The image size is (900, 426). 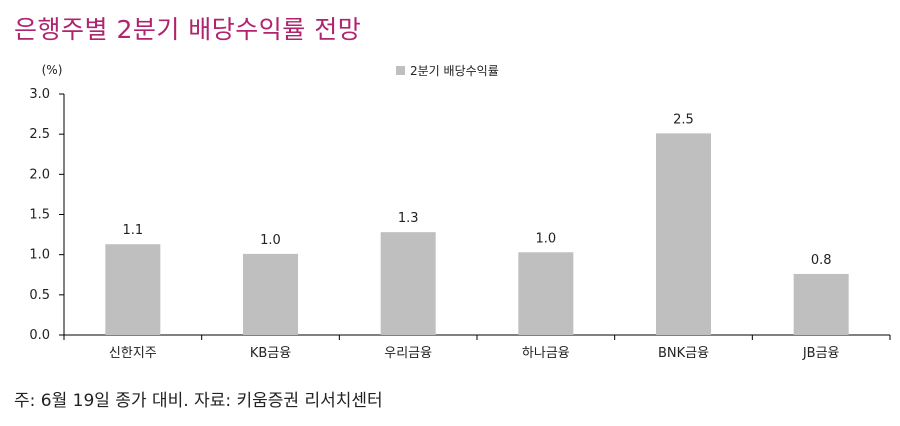 What do you see at coordinates (52, 70) in the screenshot?
I see `y-unit-label: (%)` at bounding box center [52, 70].